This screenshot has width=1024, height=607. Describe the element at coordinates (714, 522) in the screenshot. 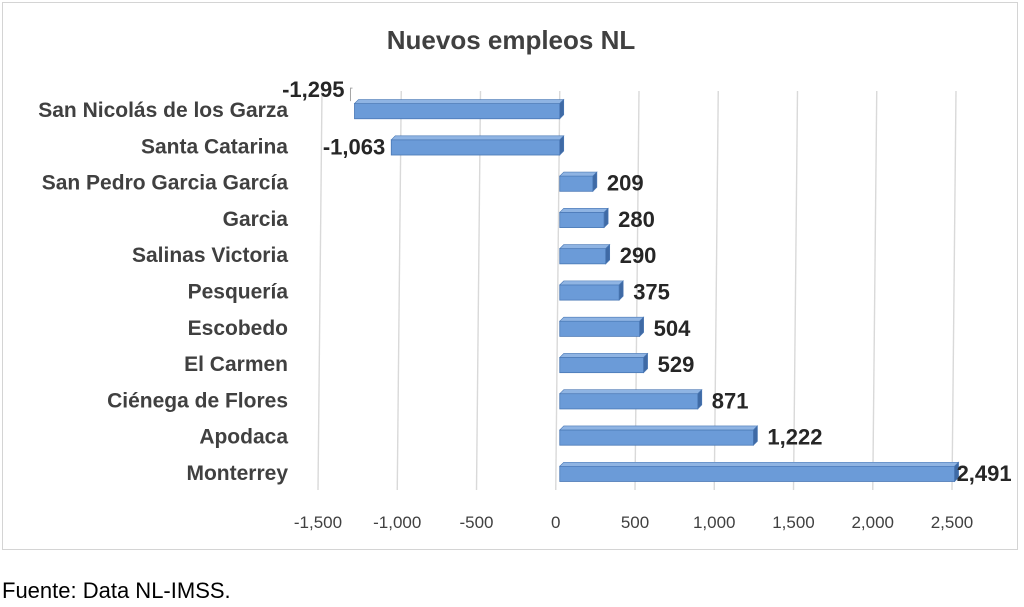

I see `x-tick-label: 1,000` at that location.